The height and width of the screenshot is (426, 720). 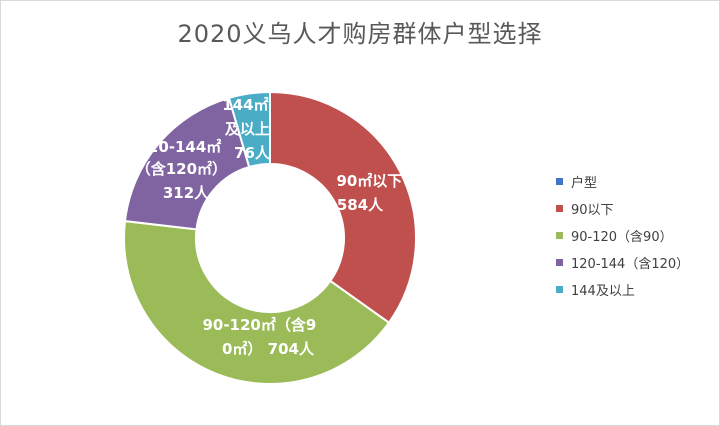 I want to click on legend-label: 144及以上, so click(x=603, y=291).